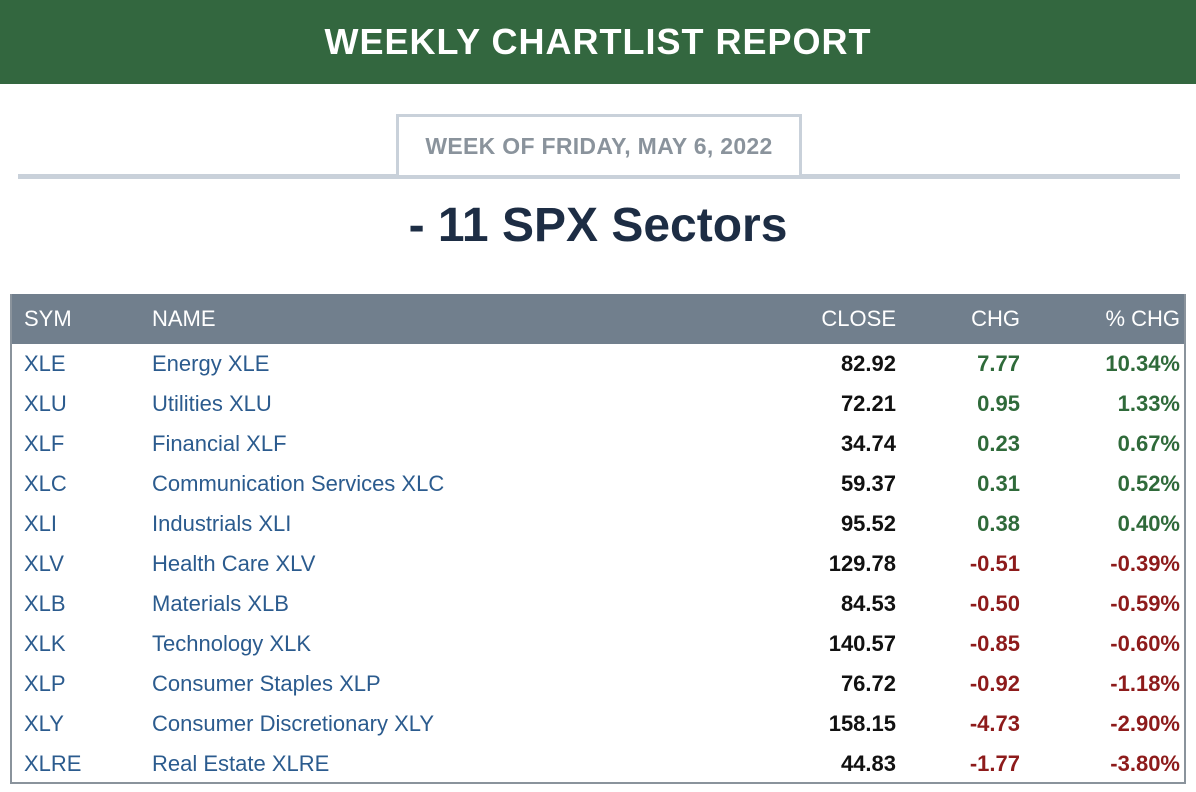  I want to click on pct-change-value: 0.40%, so click(1148, 523).